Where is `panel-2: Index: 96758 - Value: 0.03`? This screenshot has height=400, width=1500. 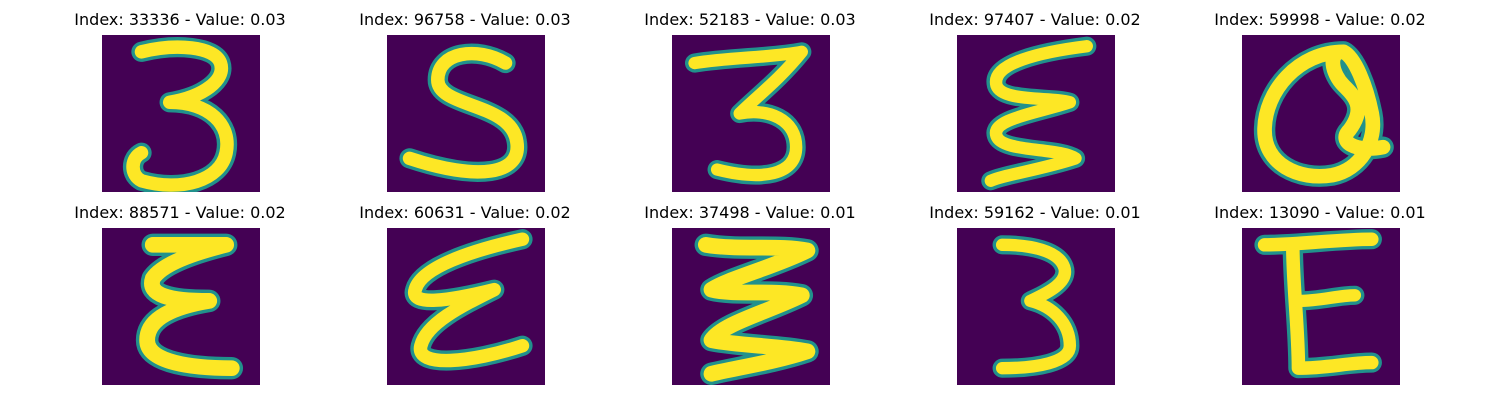 panel-2: Index: 96758 - Value: 0.03 is located at coordinates (465, 97).